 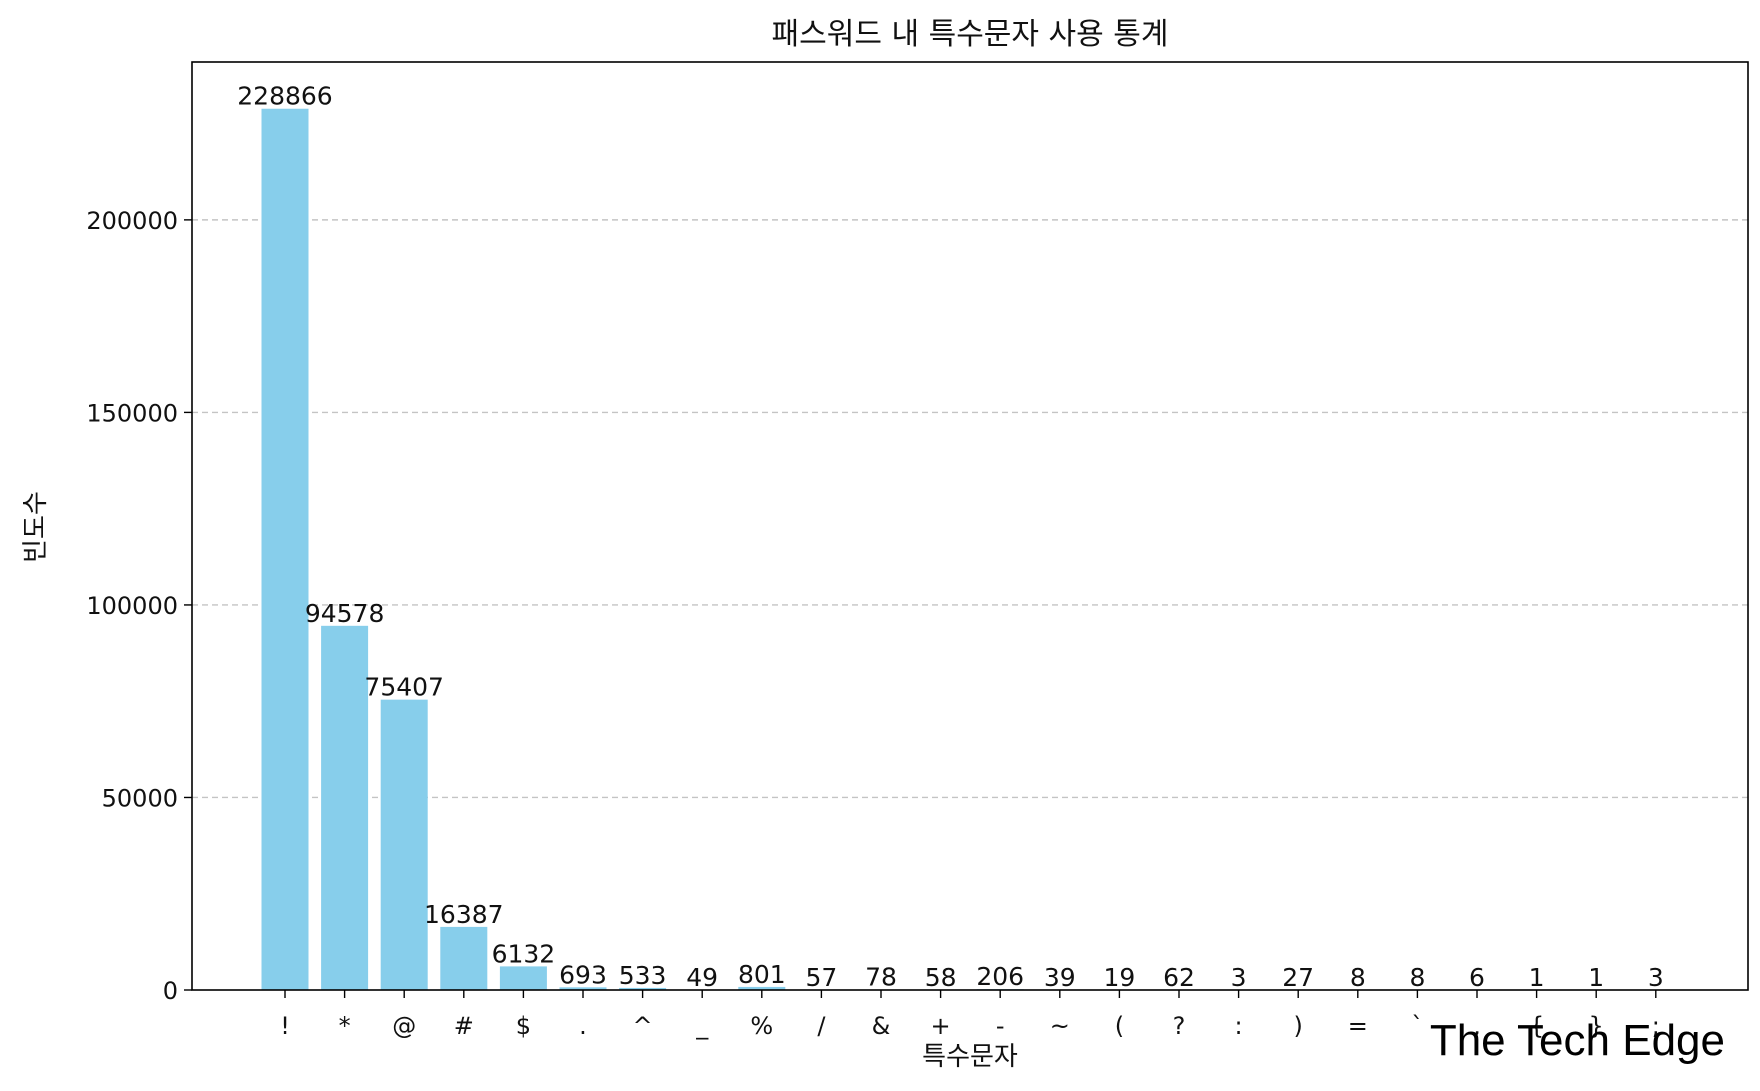 I want to click on x-tick-label: ,, so click(x=1477, y=1026).